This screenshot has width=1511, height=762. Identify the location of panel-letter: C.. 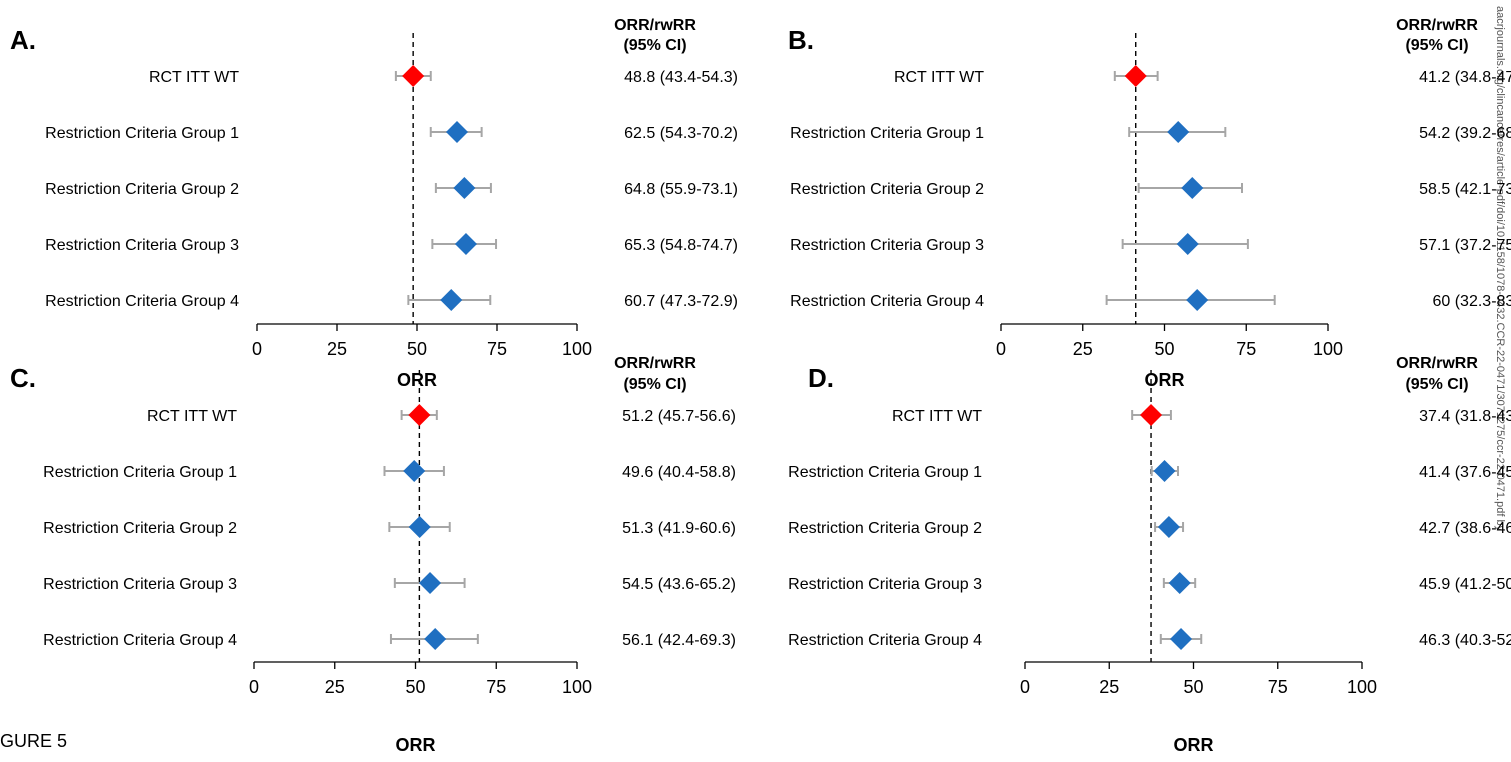
(23, 378).